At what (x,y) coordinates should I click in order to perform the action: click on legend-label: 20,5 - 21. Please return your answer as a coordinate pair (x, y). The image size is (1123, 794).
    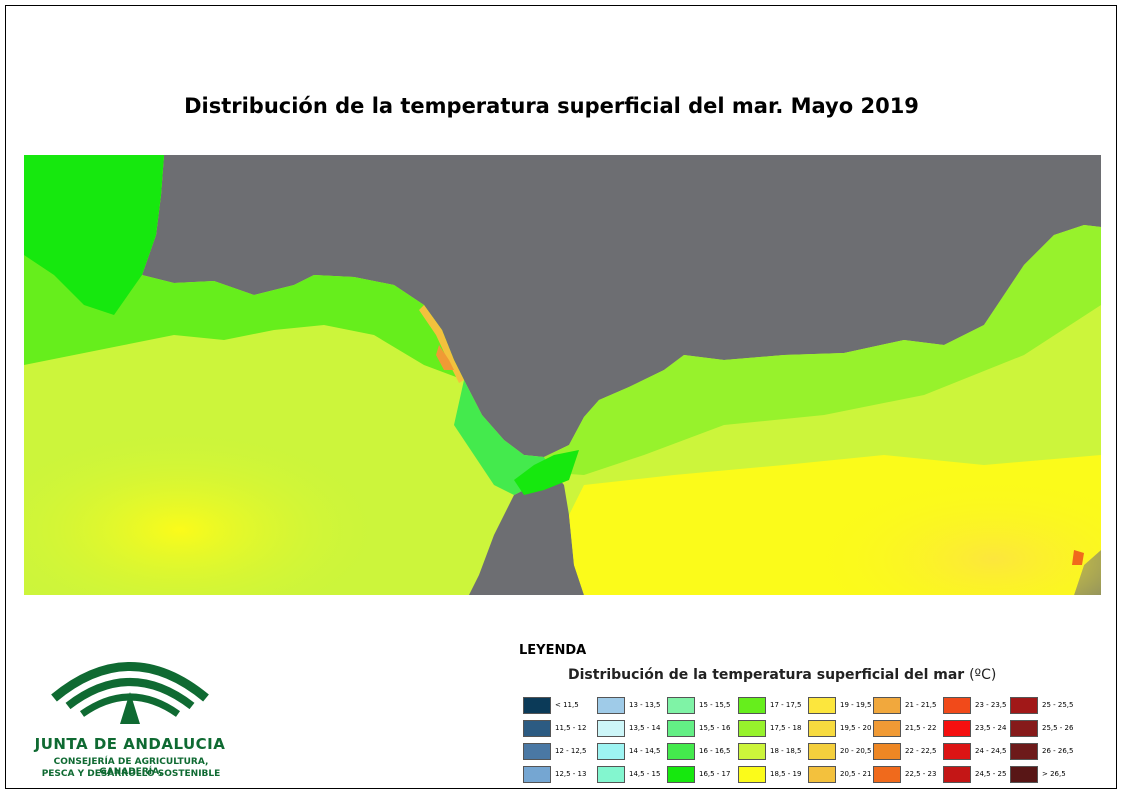
    Looking at the image, I should click on (856, 774).